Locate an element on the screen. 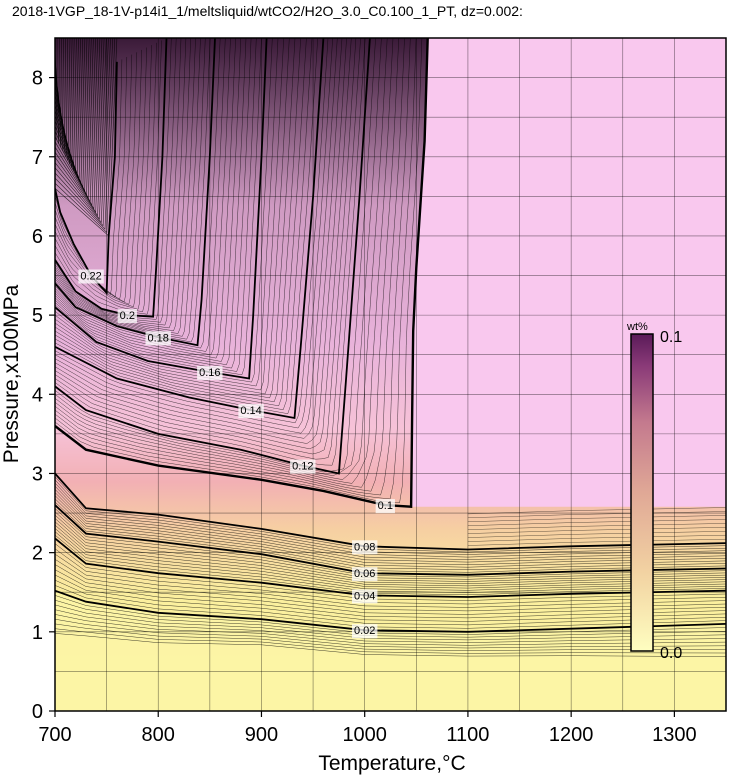  colorbar-min-label: 0.0 is located at coordinates (671, 653).